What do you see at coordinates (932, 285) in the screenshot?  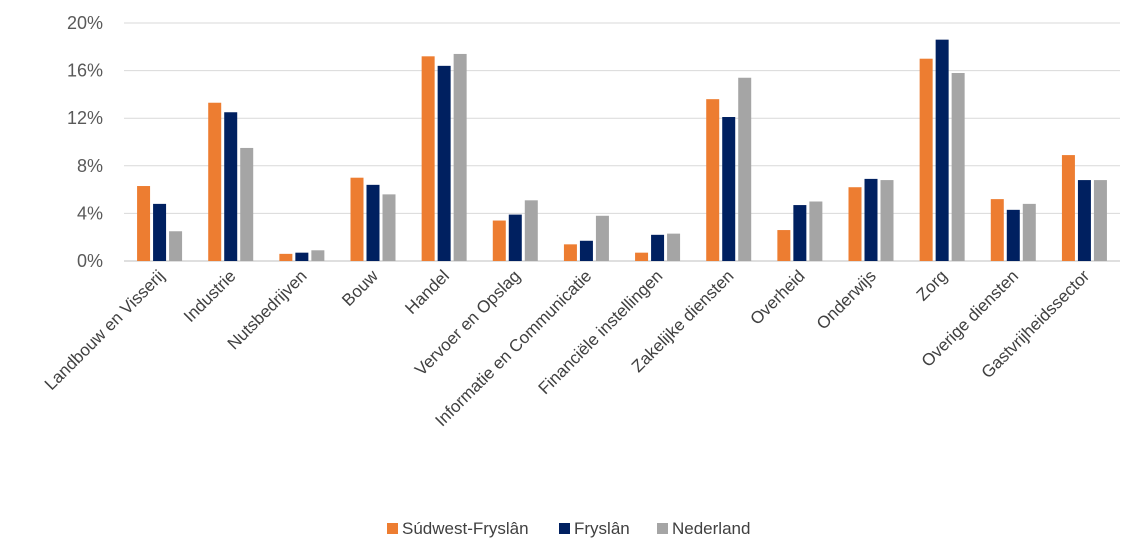 I see `x-tick-label: Zorg` at bounding box center [932, 285].